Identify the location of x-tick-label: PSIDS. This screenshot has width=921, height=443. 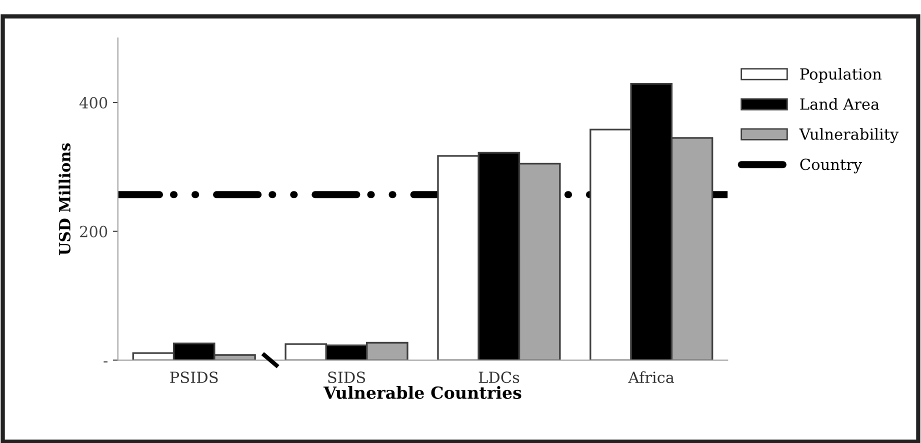
(194, 378).